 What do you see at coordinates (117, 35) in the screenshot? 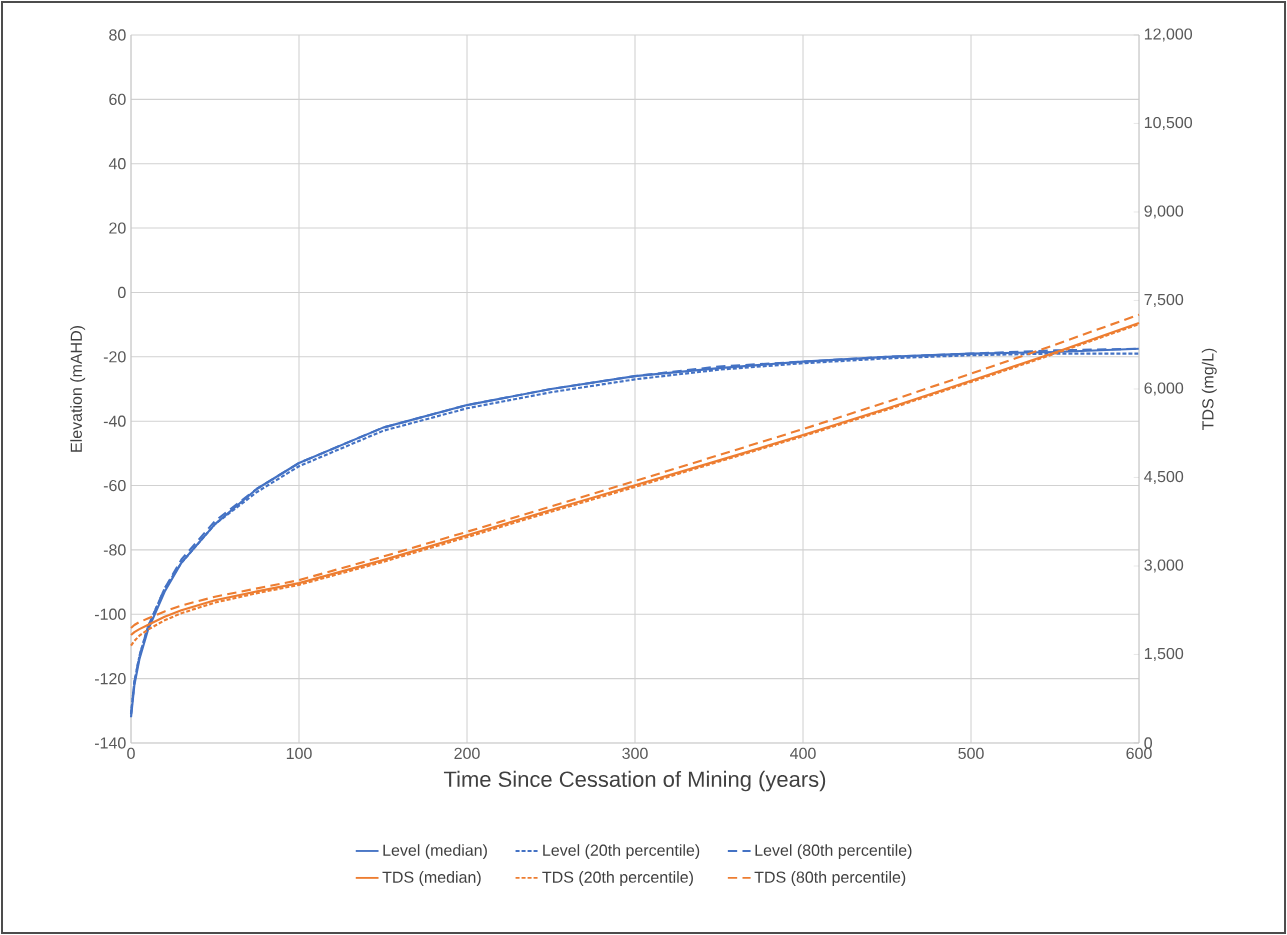
I see `y-tick-label: 80` at bounding box center [117, 35].